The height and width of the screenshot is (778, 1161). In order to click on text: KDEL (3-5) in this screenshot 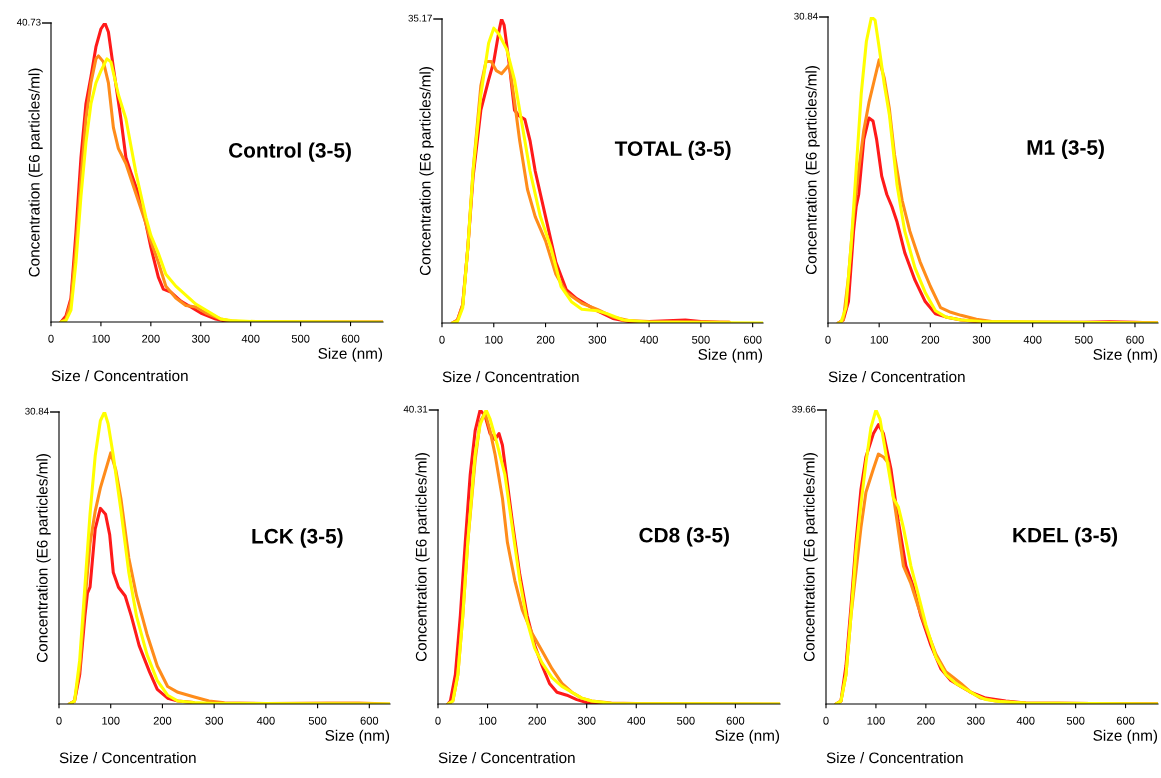, I will do `click(1065, 537)`.